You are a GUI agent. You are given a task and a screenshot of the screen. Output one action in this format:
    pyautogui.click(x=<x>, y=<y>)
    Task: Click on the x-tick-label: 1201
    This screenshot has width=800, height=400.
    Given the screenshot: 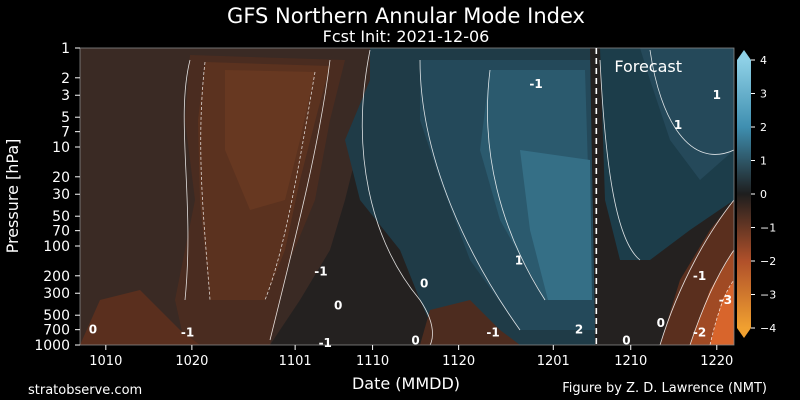 What is the action you would take?
    pyautogui.click(x=553, y=361)
    